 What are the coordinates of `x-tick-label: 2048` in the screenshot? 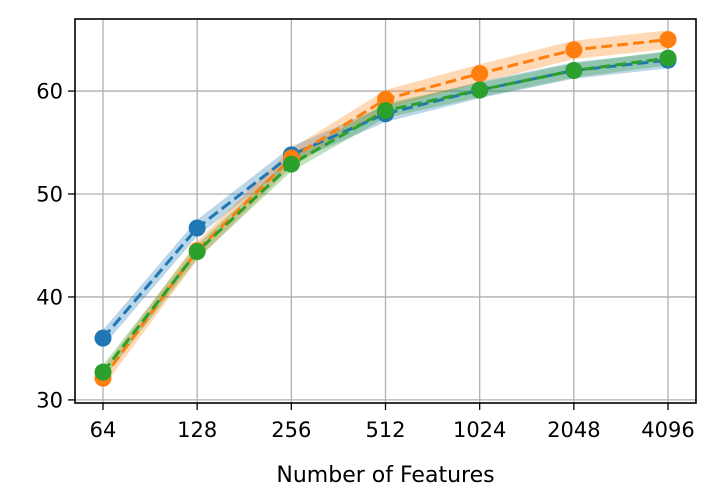 It's located at (573, 430).